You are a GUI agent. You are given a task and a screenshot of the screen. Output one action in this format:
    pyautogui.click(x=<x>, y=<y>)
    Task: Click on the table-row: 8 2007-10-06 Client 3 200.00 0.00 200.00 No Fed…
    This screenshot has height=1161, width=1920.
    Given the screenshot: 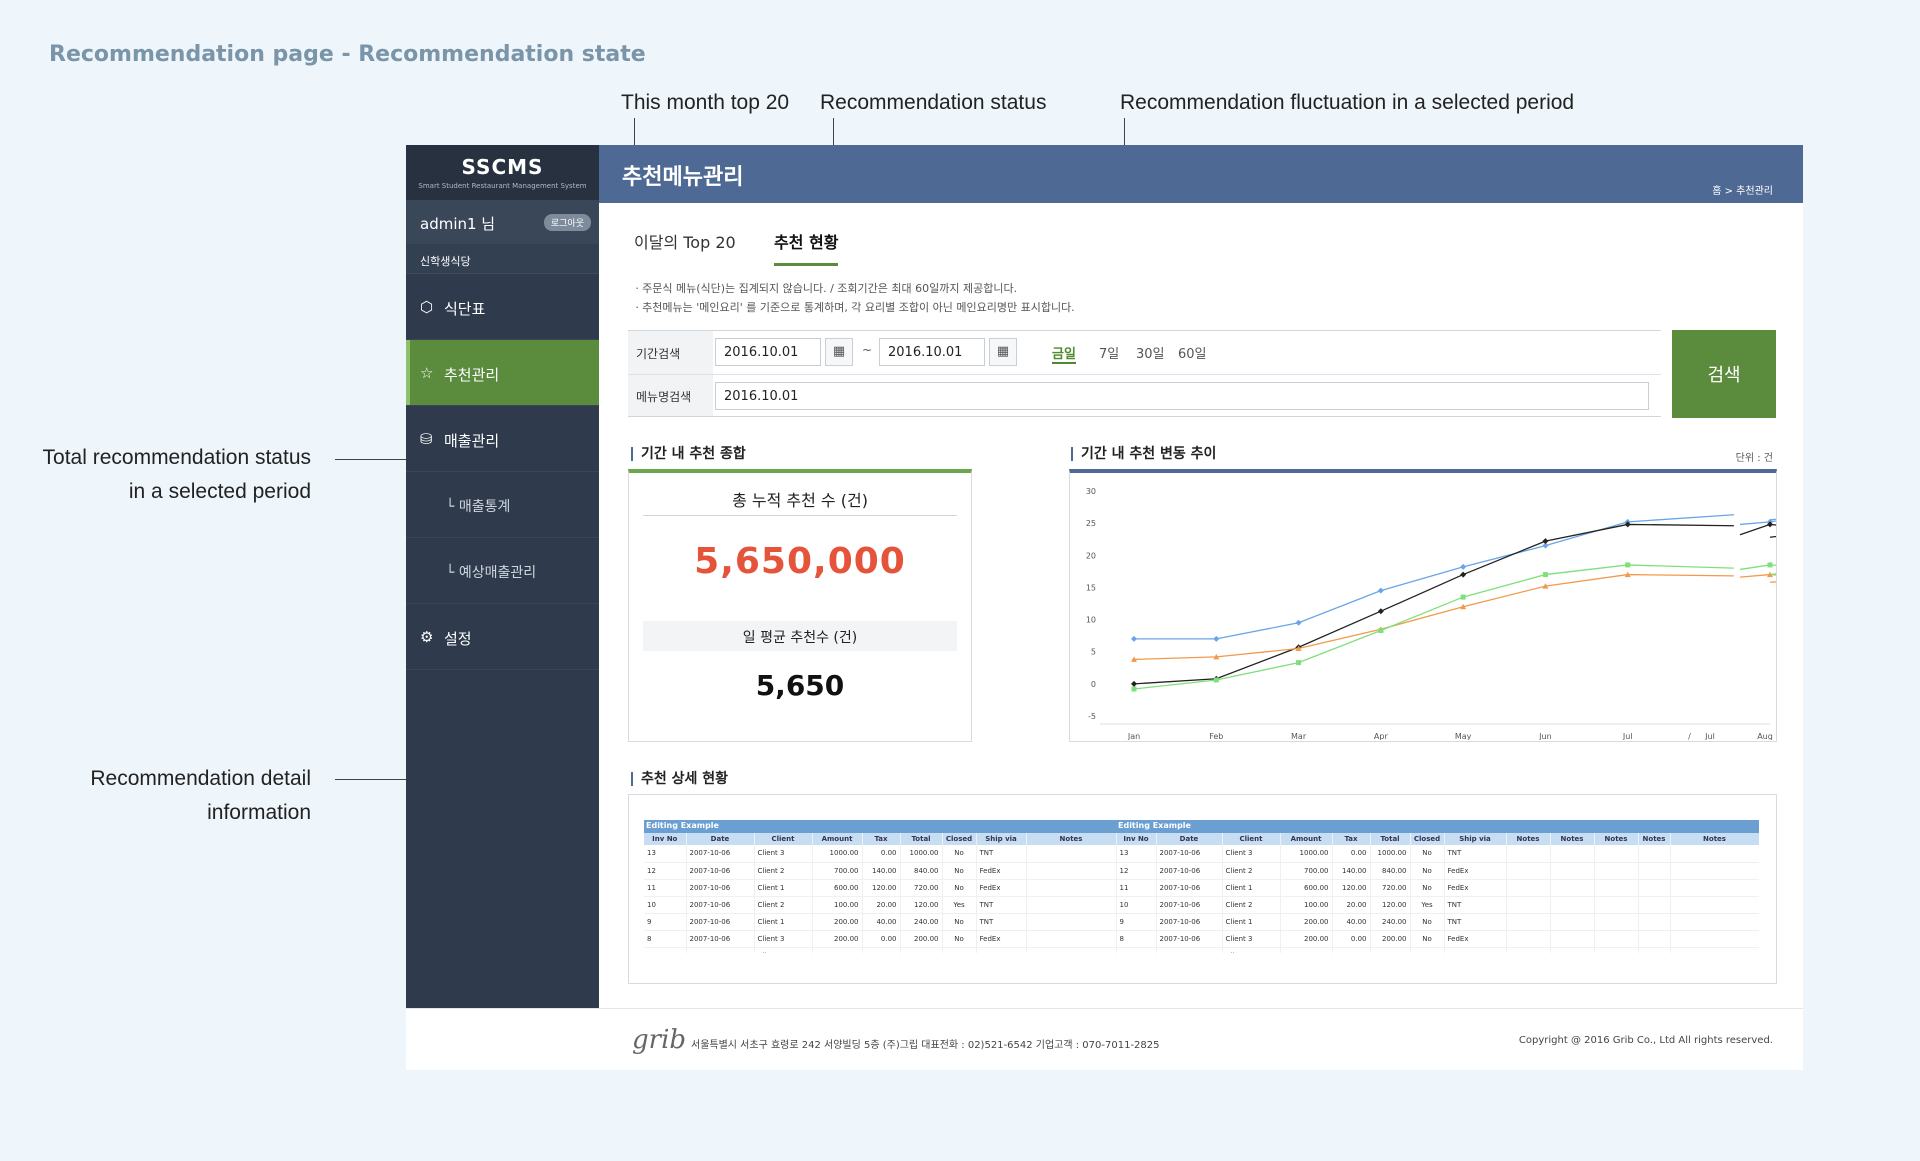 What is the action you would take?
    pyautogui.click(x=1201, y=939)
    